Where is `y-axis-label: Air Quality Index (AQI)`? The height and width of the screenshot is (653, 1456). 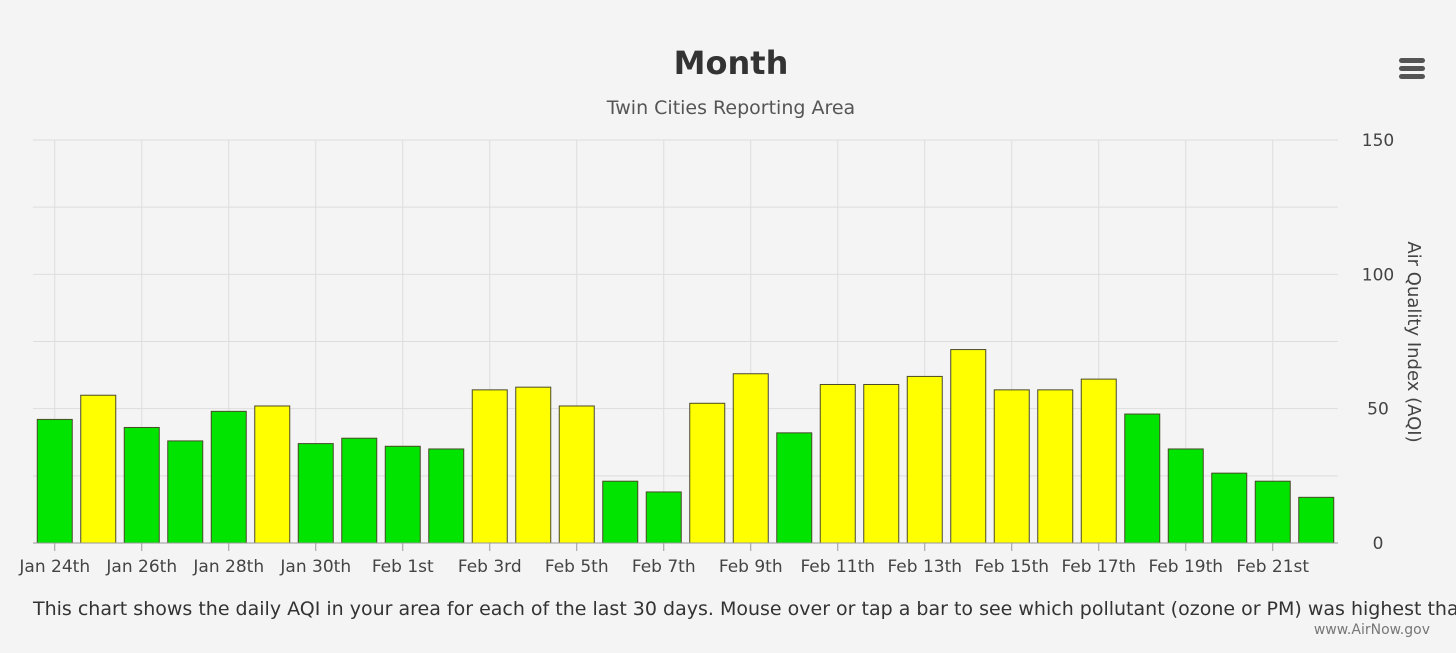 y-axis-label: Air Quality Index (AQI) is located at coordinates (1413, 341).